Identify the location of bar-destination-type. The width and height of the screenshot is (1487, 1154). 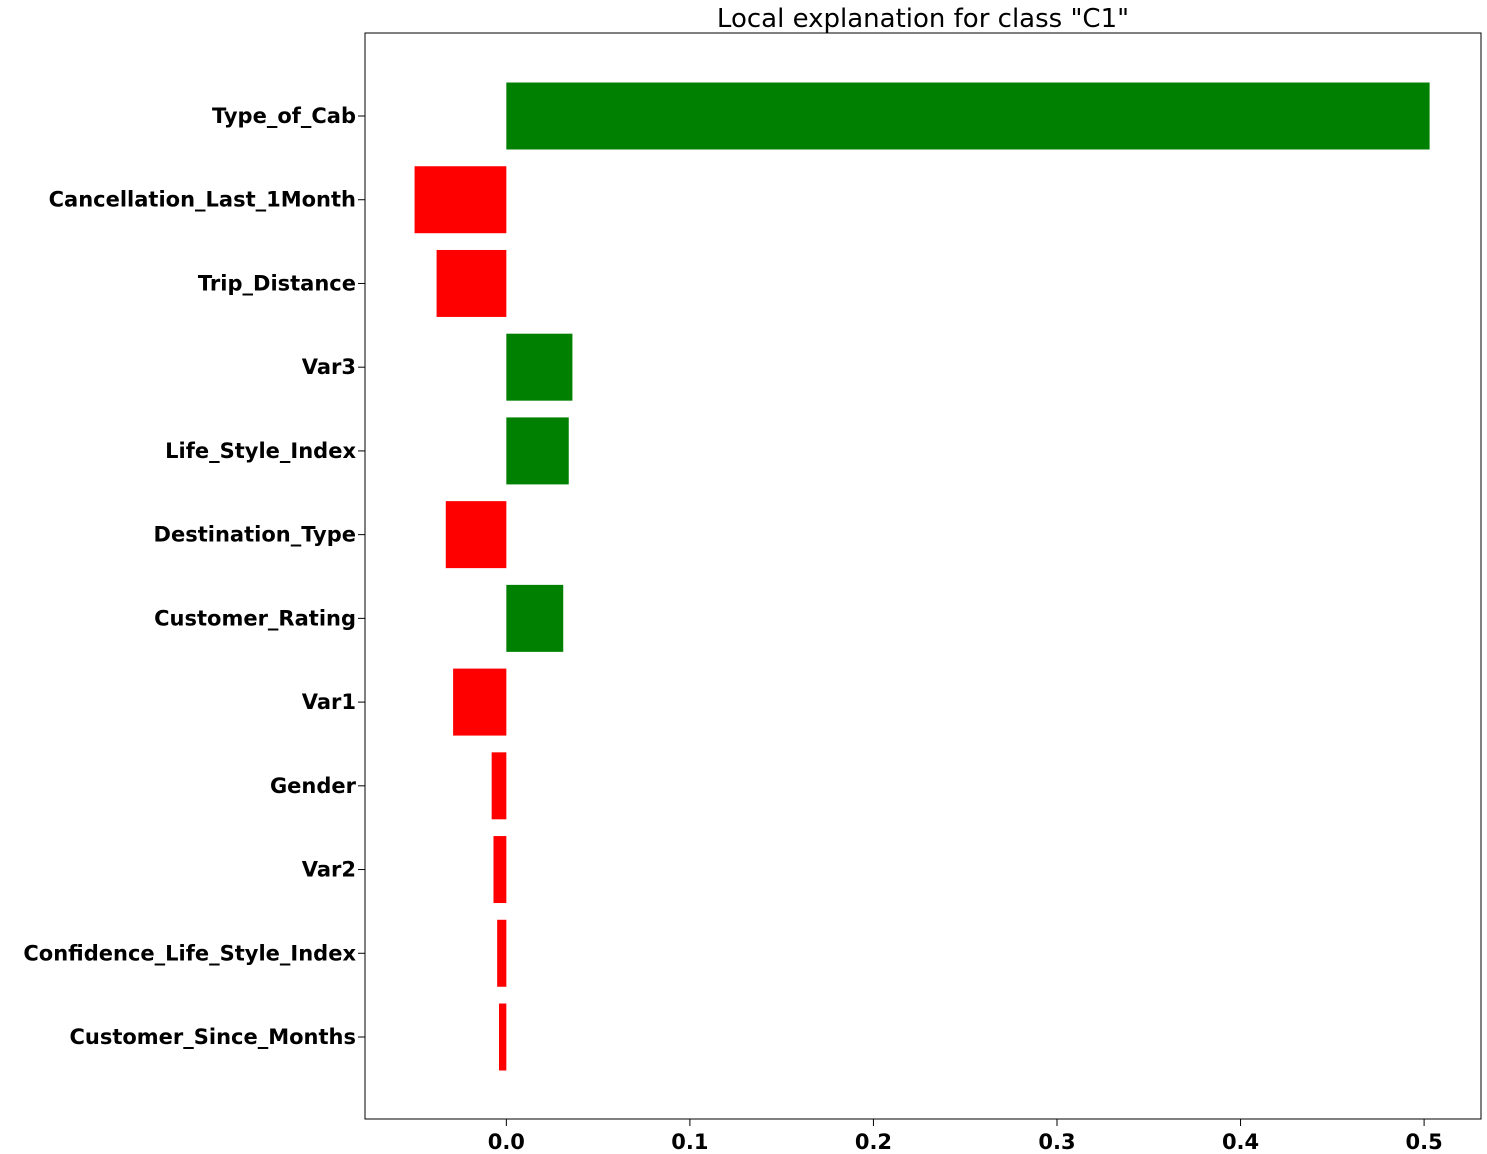
(476, 535).